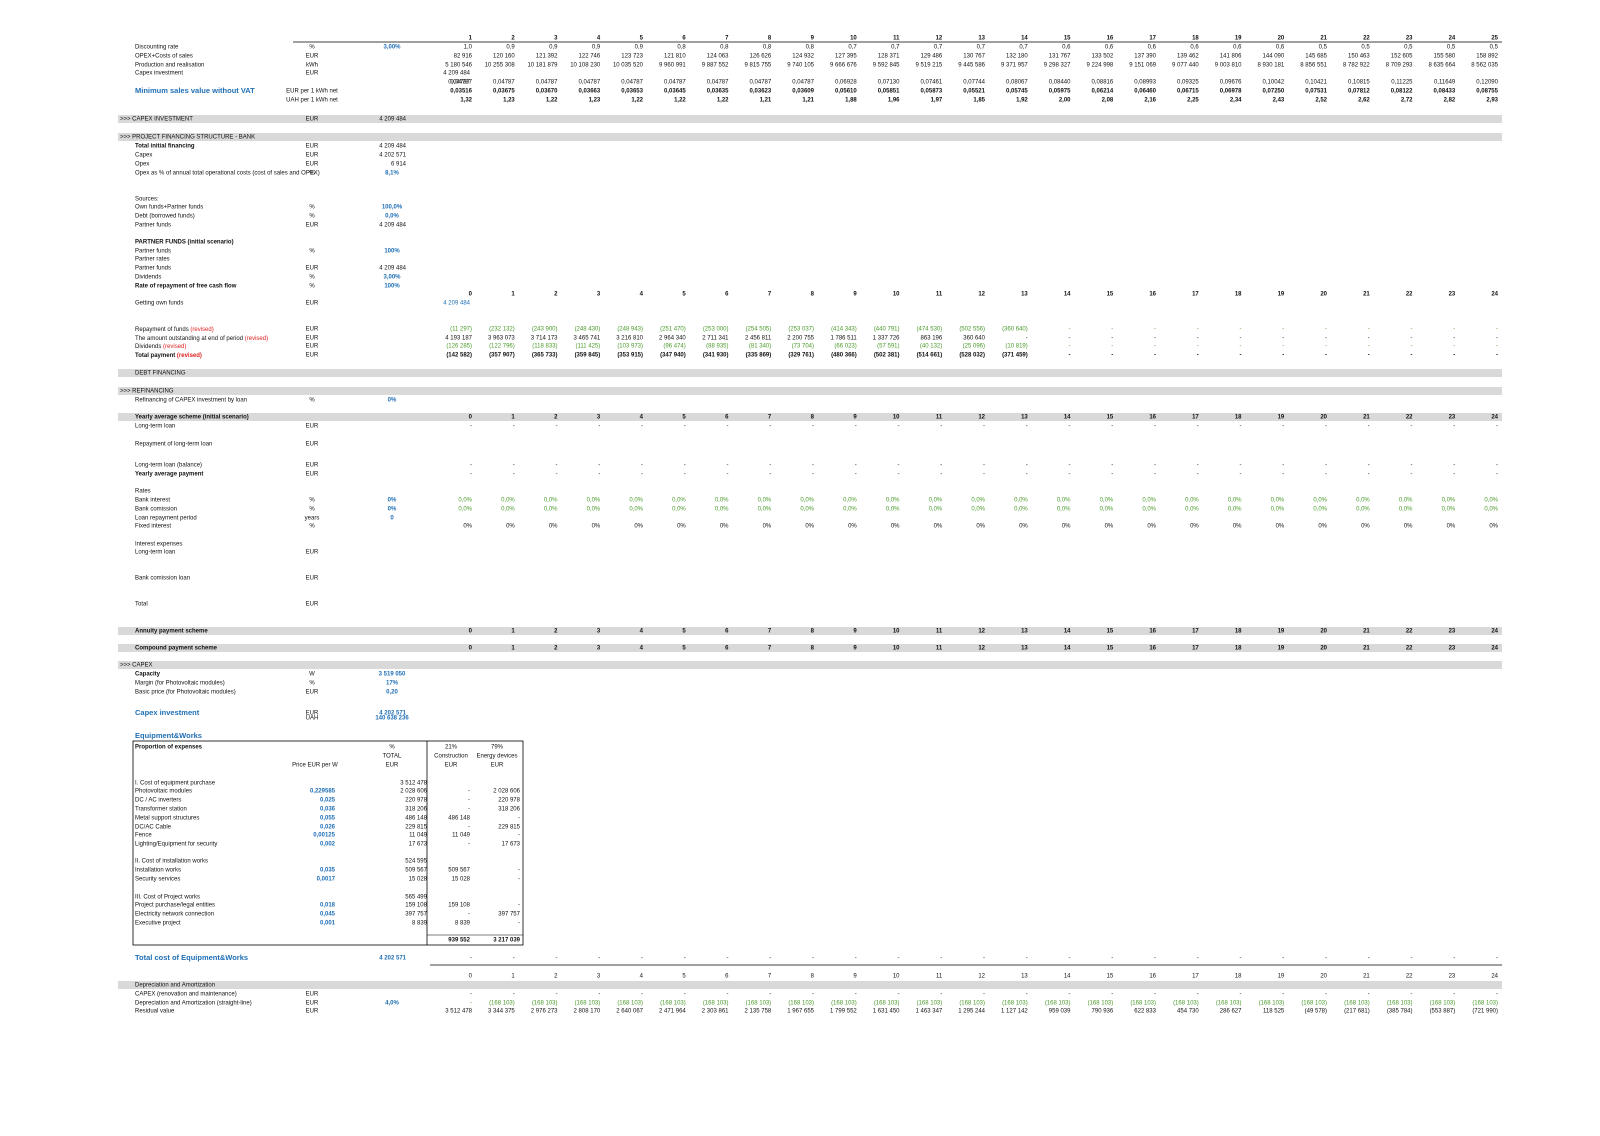 The width and height of the screenshot is (1600, 1136). I want to click on cell: 9 740 105, so click(800, 66).